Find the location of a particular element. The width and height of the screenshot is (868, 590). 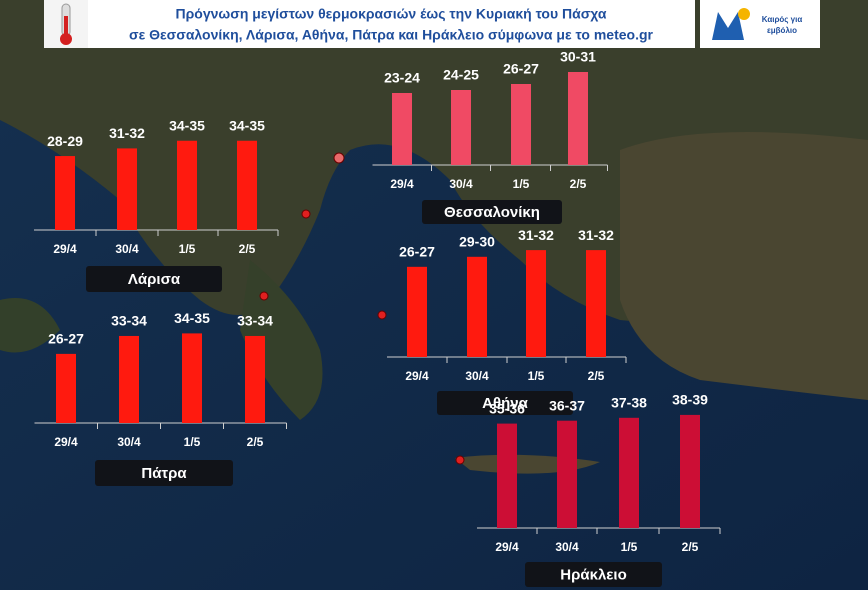

logo-text: Καιρός για is located at coordinates (782, 19).